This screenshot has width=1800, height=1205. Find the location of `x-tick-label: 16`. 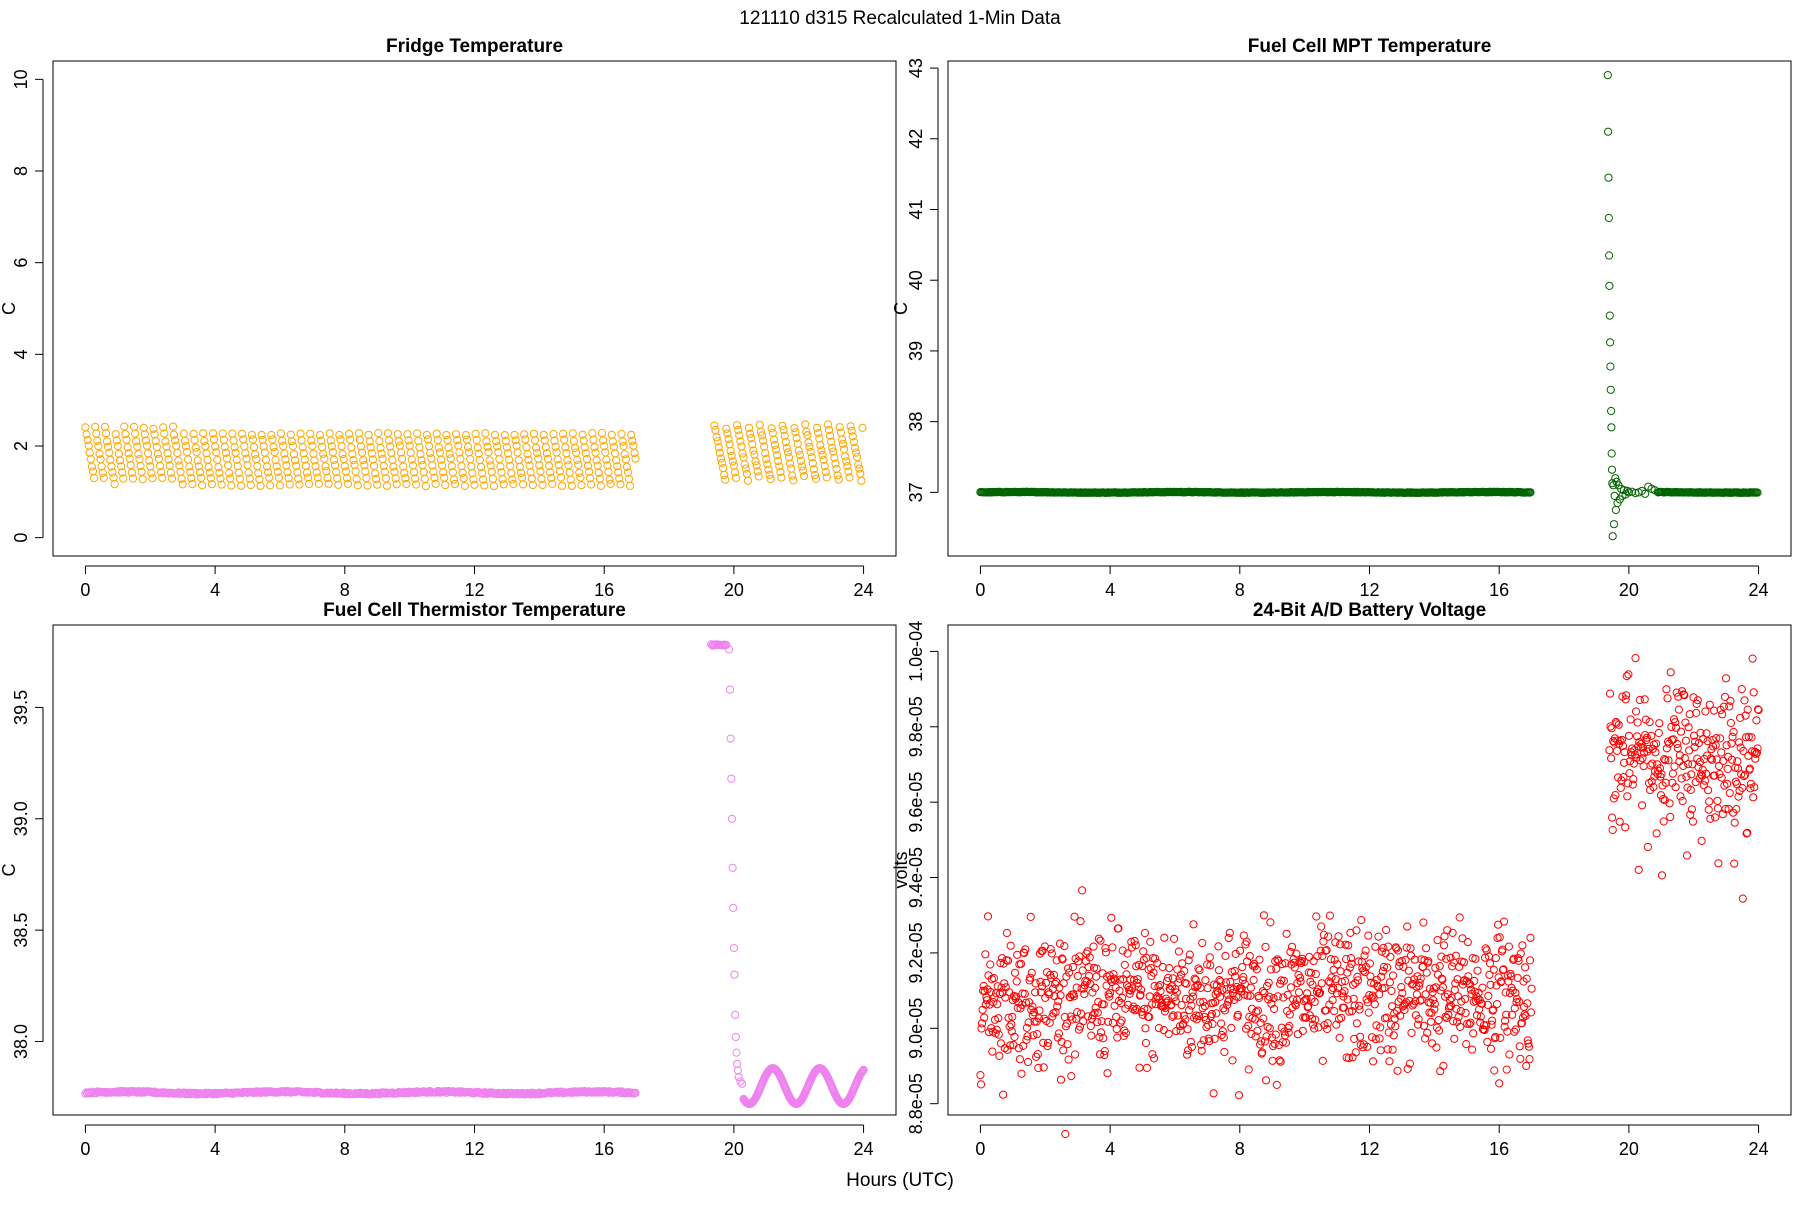

x-tick-label: 16 is located at coordinates (604, 1149).